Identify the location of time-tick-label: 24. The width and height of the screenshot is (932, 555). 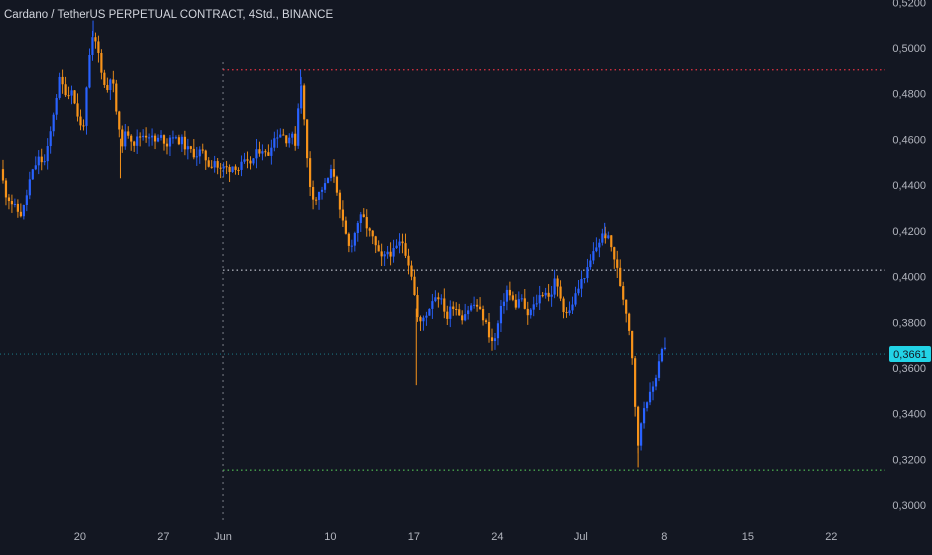
(497, 537).